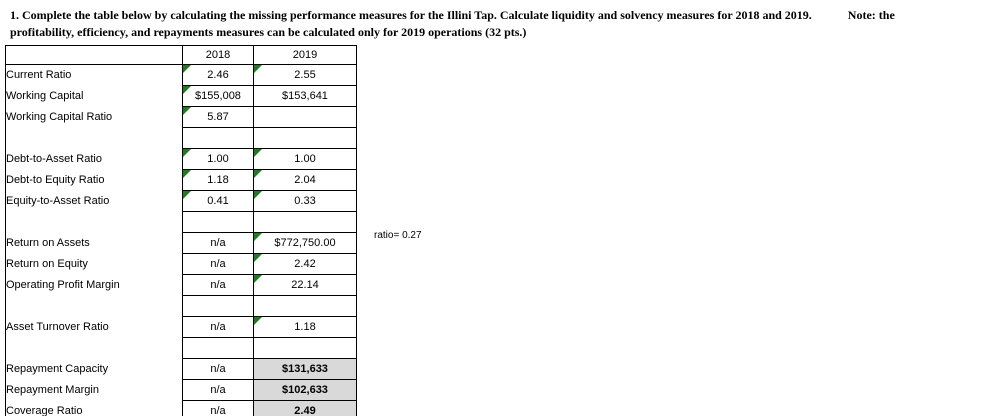 The image size is (985, 416). What do you see at coordinates (94, 96) in the screenshot?
I see `row-label-cell: Working Capital` at bounding box center [94, 96].